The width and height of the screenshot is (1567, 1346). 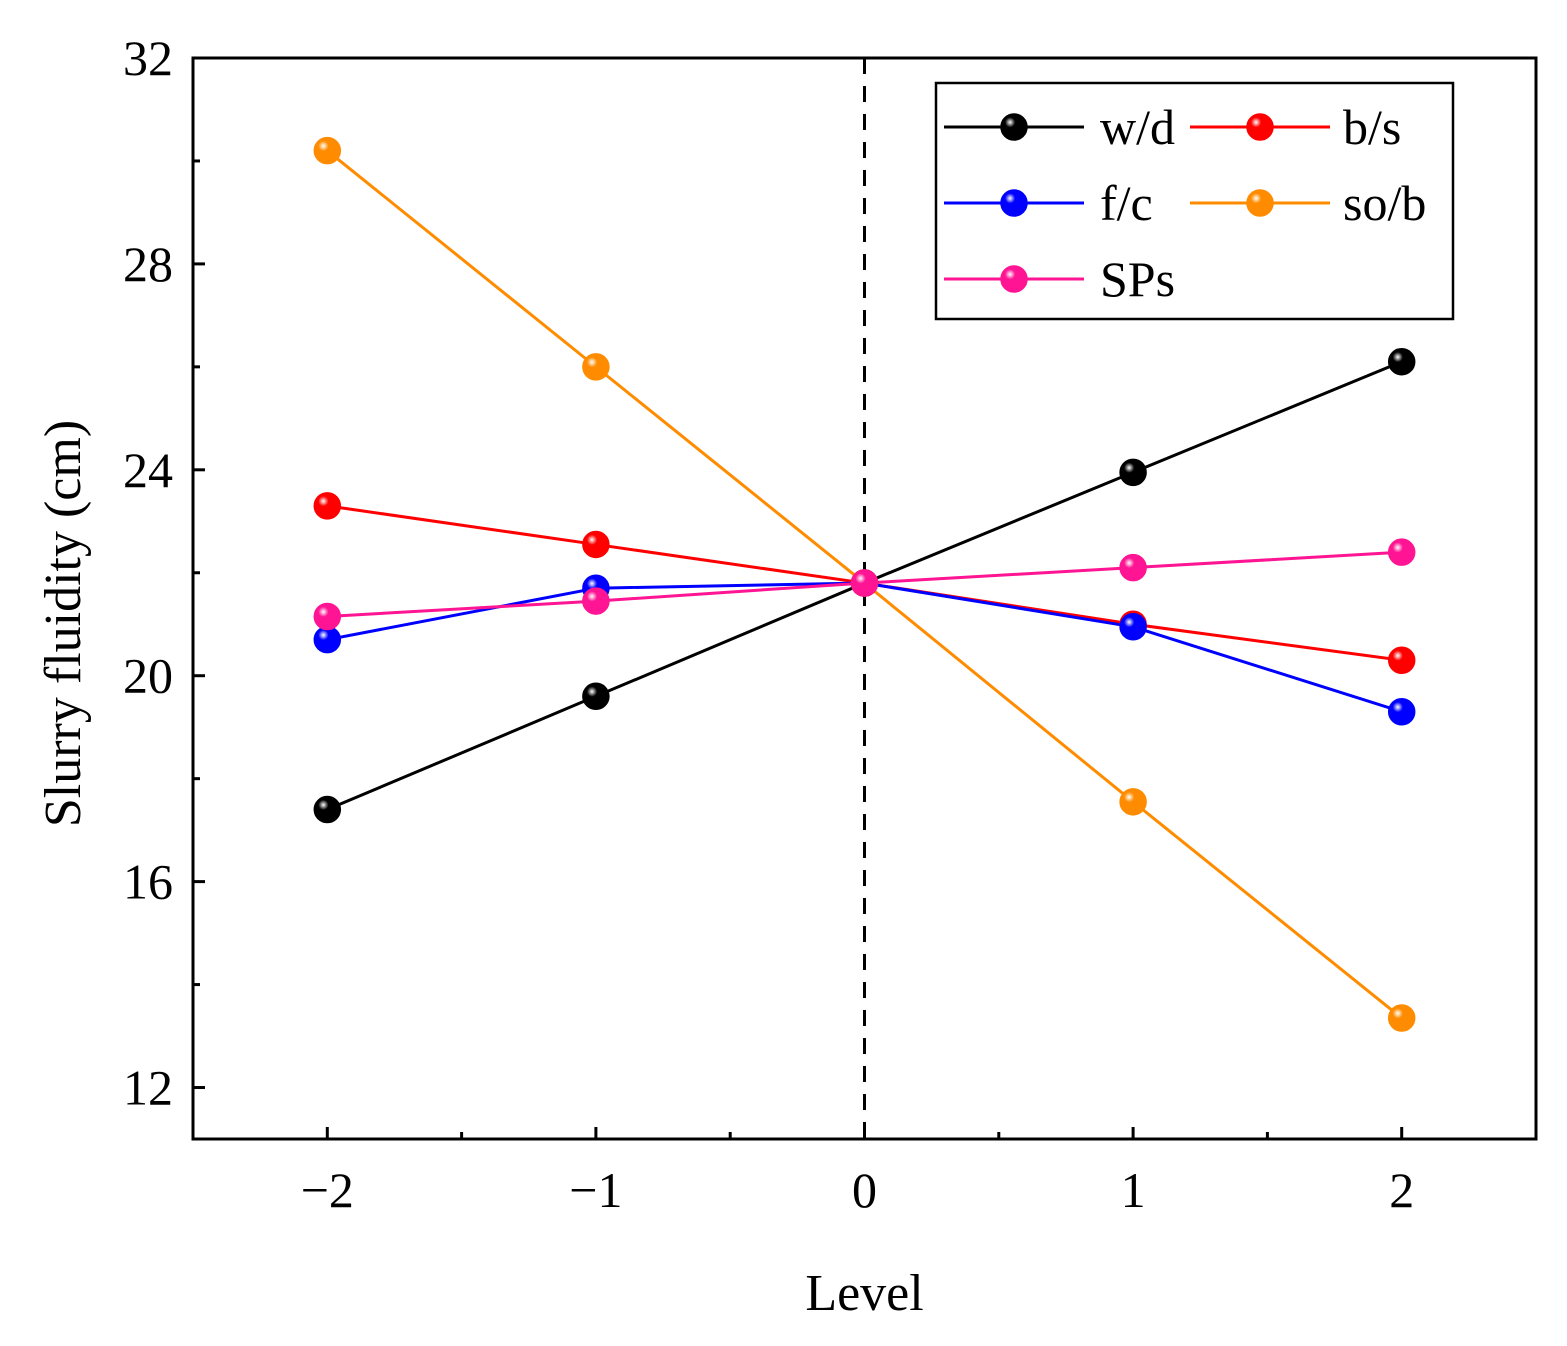 What do you see at coordinates (148, 882) in the screenshot?
I see `y-tick-label: 16` at bounding box center [148, 882].